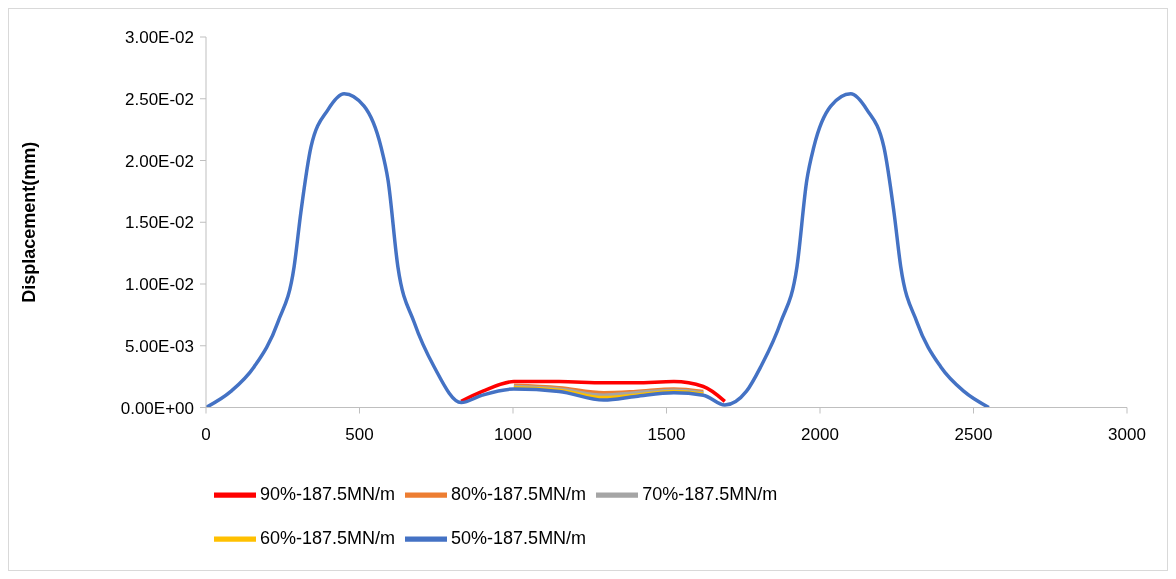 The height and width of the screenshot is (579, 1176). Describe the element at coordinates (159, 161) in the screenshot. I see `y-tick-label: 2.00E-02` at that location.